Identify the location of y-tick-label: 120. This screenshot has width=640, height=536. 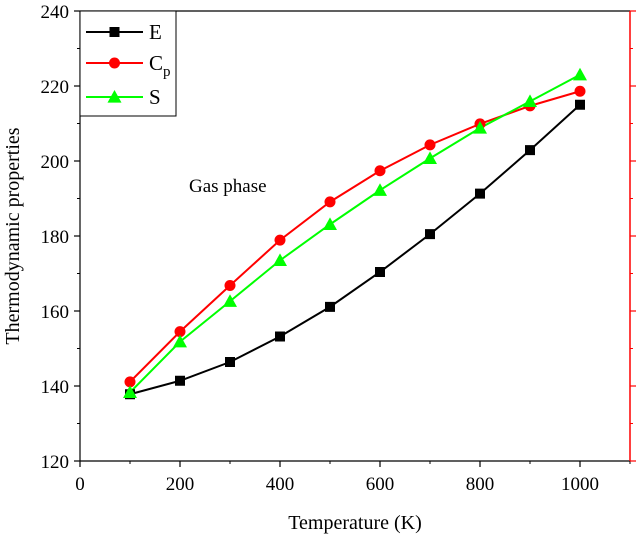
(55, 462).